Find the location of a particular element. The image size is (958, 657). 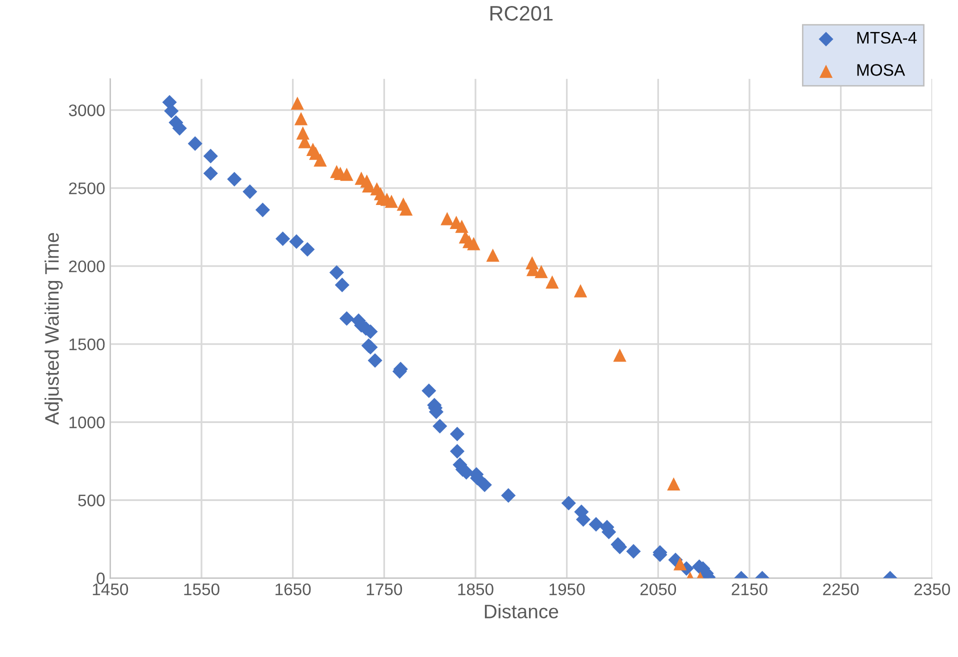

legend-label: MTSA-4 is located at coordinates (887, 38).